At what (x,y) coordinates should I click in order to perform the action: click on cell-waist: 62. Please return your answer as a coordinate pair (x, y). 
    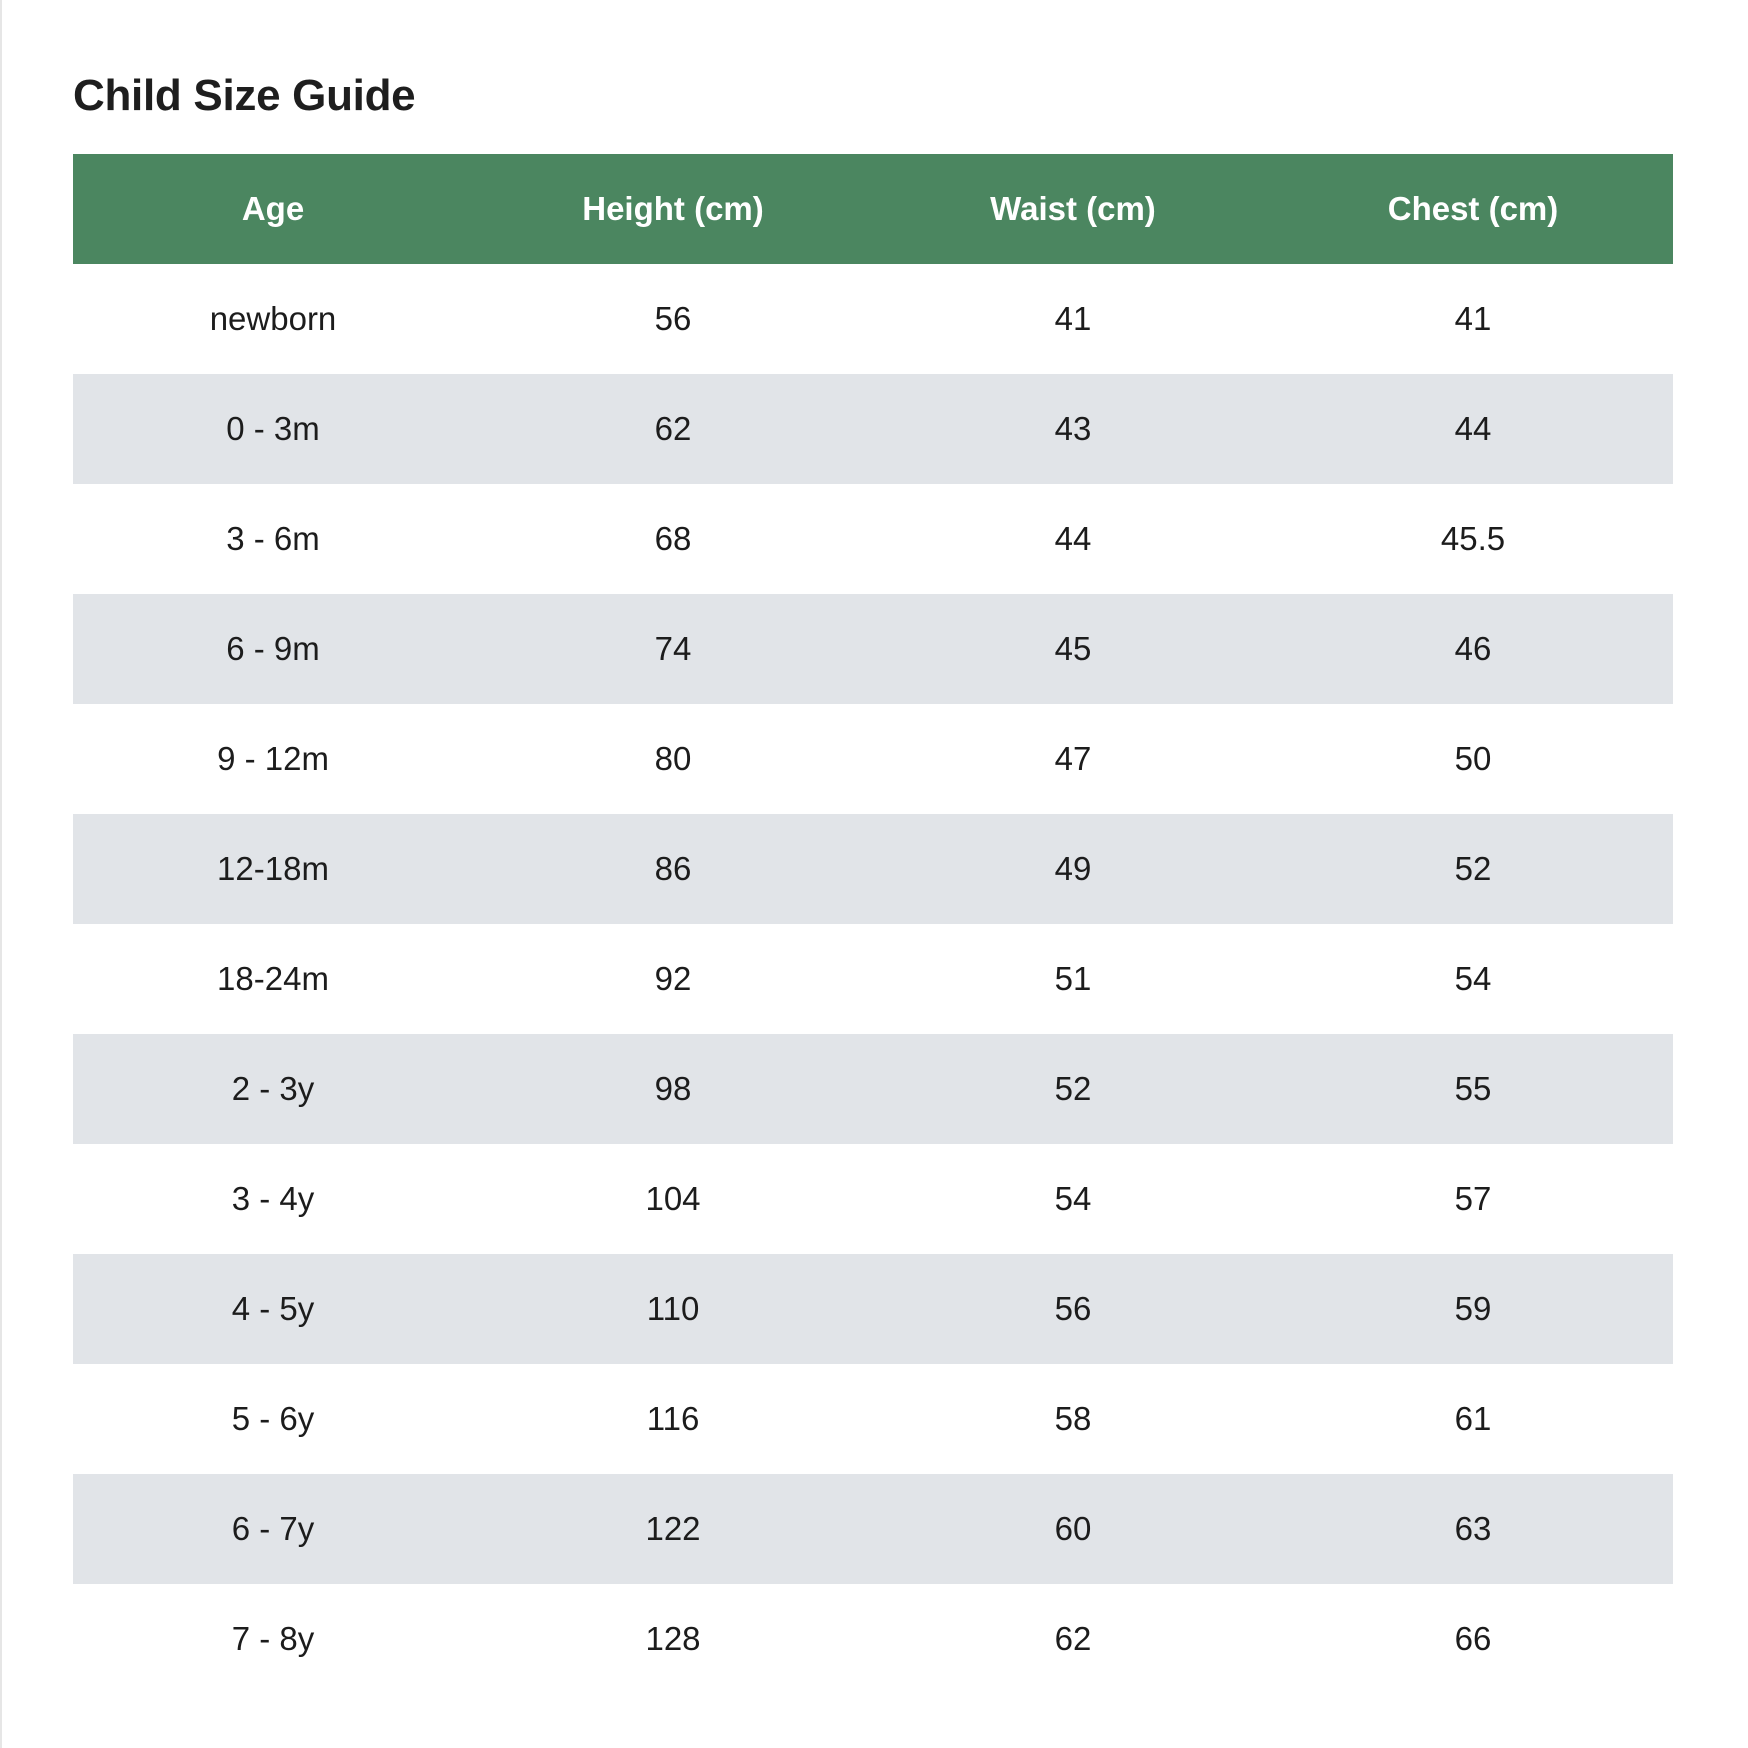
    Looking at the image, I should click on (1073, 1638).